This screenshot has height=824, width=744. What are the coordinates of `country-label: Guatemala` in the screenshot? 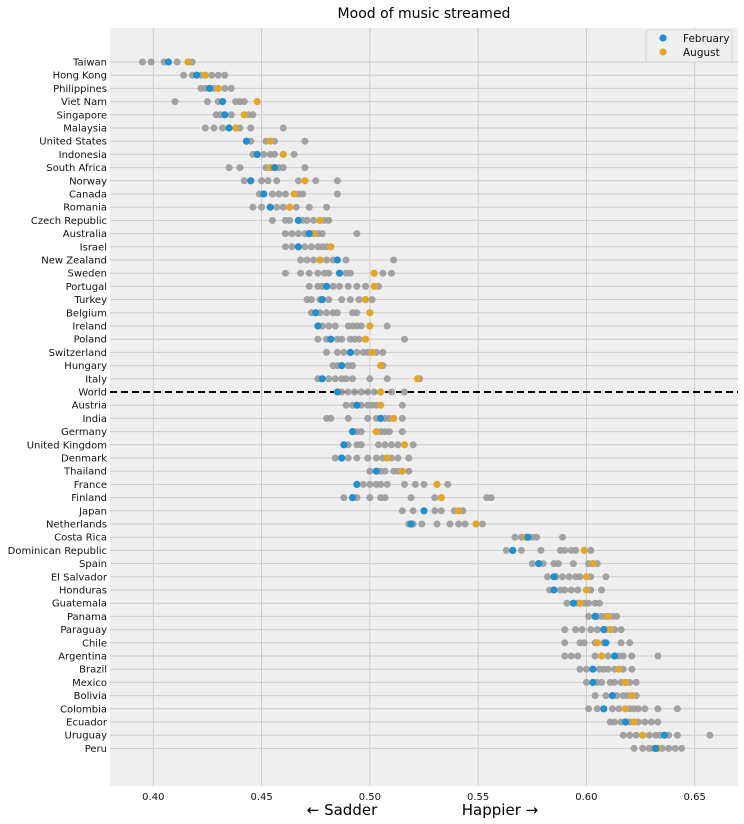 It's located at (79, 604).